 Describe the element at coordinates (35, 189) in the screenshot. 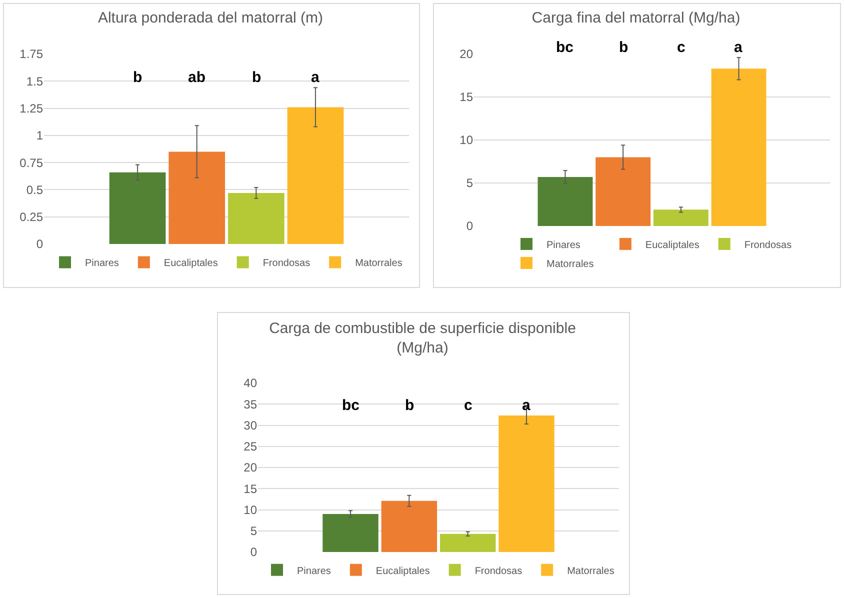

I see `y-tick-label: 0.5` at that location.